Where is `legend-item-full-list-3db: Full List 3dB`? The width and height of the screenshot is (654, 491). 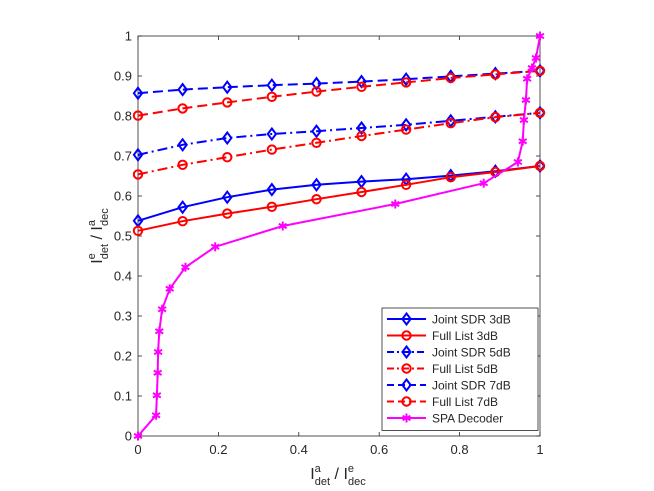
legend-item-full-list-3db: Full List 3dB is located at coordinates (442, 336).